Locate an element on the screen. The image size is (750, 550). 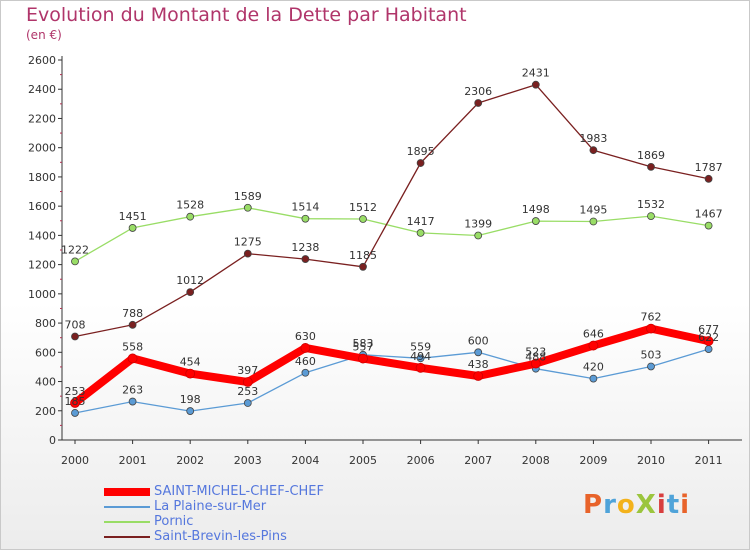
data-label: 523 is located at coordinates (535, 352).